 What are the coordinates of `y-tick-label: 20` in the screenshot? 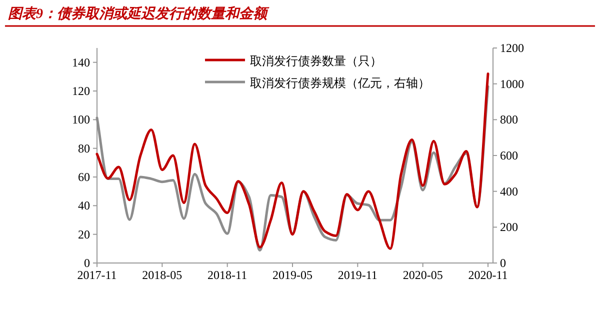 It's located at (84, 234).